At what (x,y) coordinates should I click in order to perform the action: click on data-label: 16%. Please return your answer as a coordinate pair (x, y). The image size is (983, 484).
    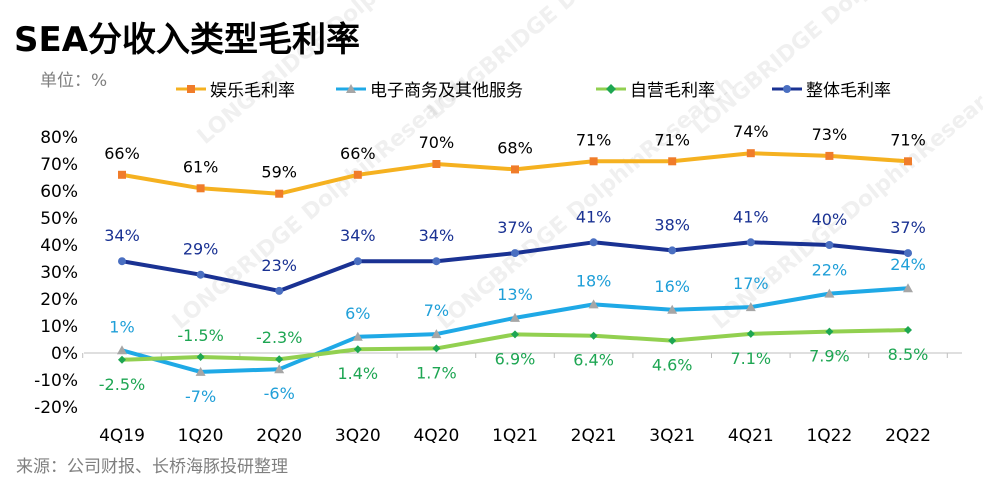
    Looking at the image, I should click on (672, 286).